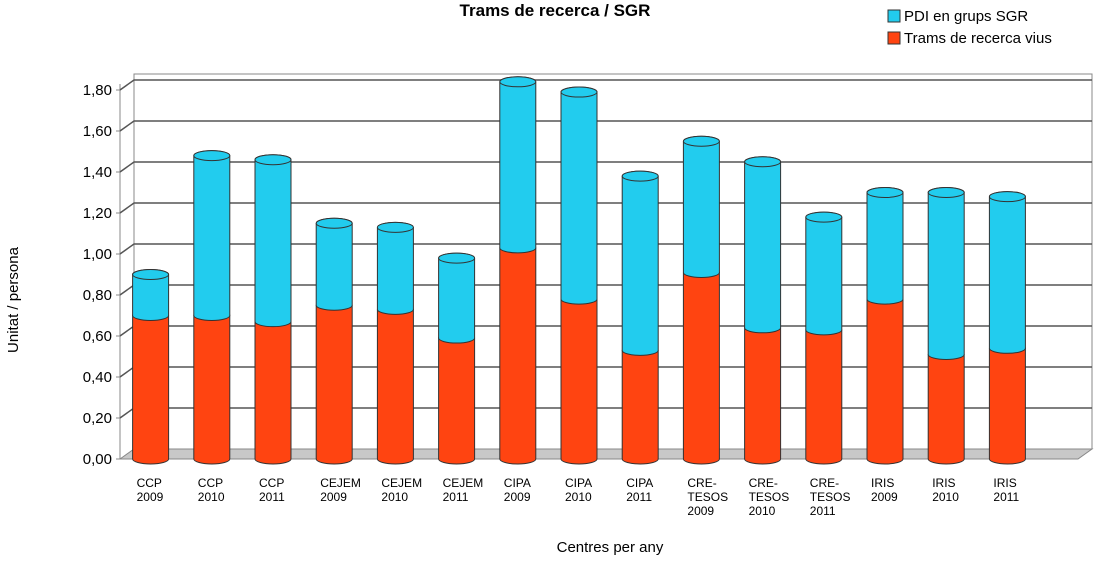 Image resolution: width=1109 pixels, height=570 pixels. What do you see at coordinates (150, 490) in the screenshot?
I see `x-tick-label: CCP 2009` at bounding box center [150, 490].